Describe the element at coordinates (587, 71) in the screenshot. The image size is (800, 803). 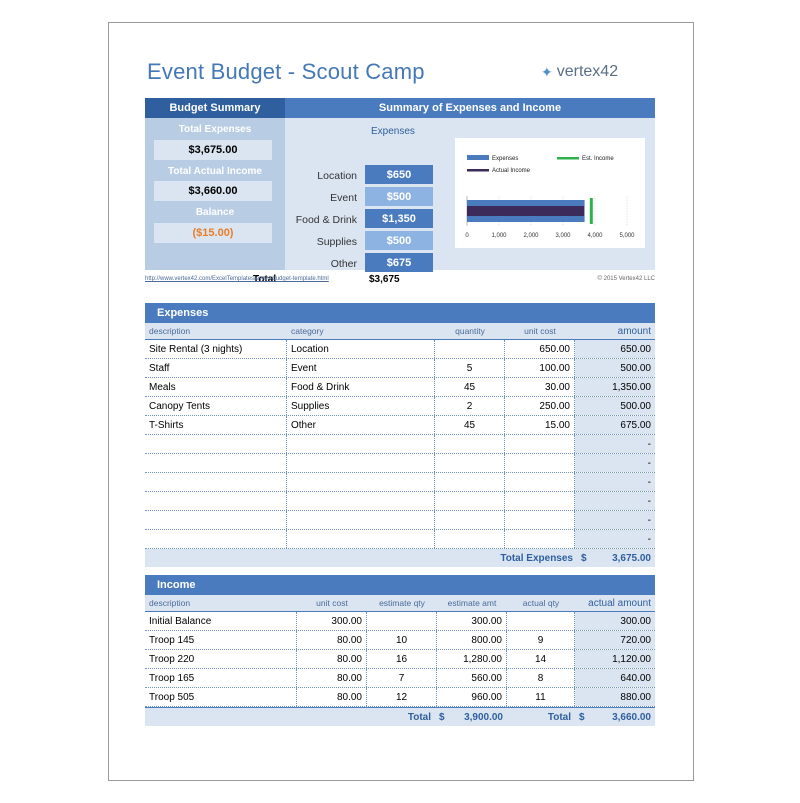
I see `logo-text: vertex42` at that location.